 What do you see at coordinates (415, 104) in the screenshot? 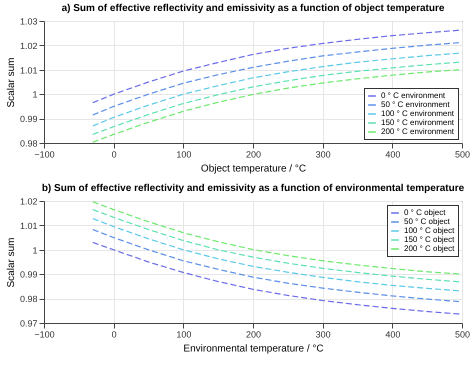
I see `legend-label: 50 ° C environment` at bounding box center [415, 104].